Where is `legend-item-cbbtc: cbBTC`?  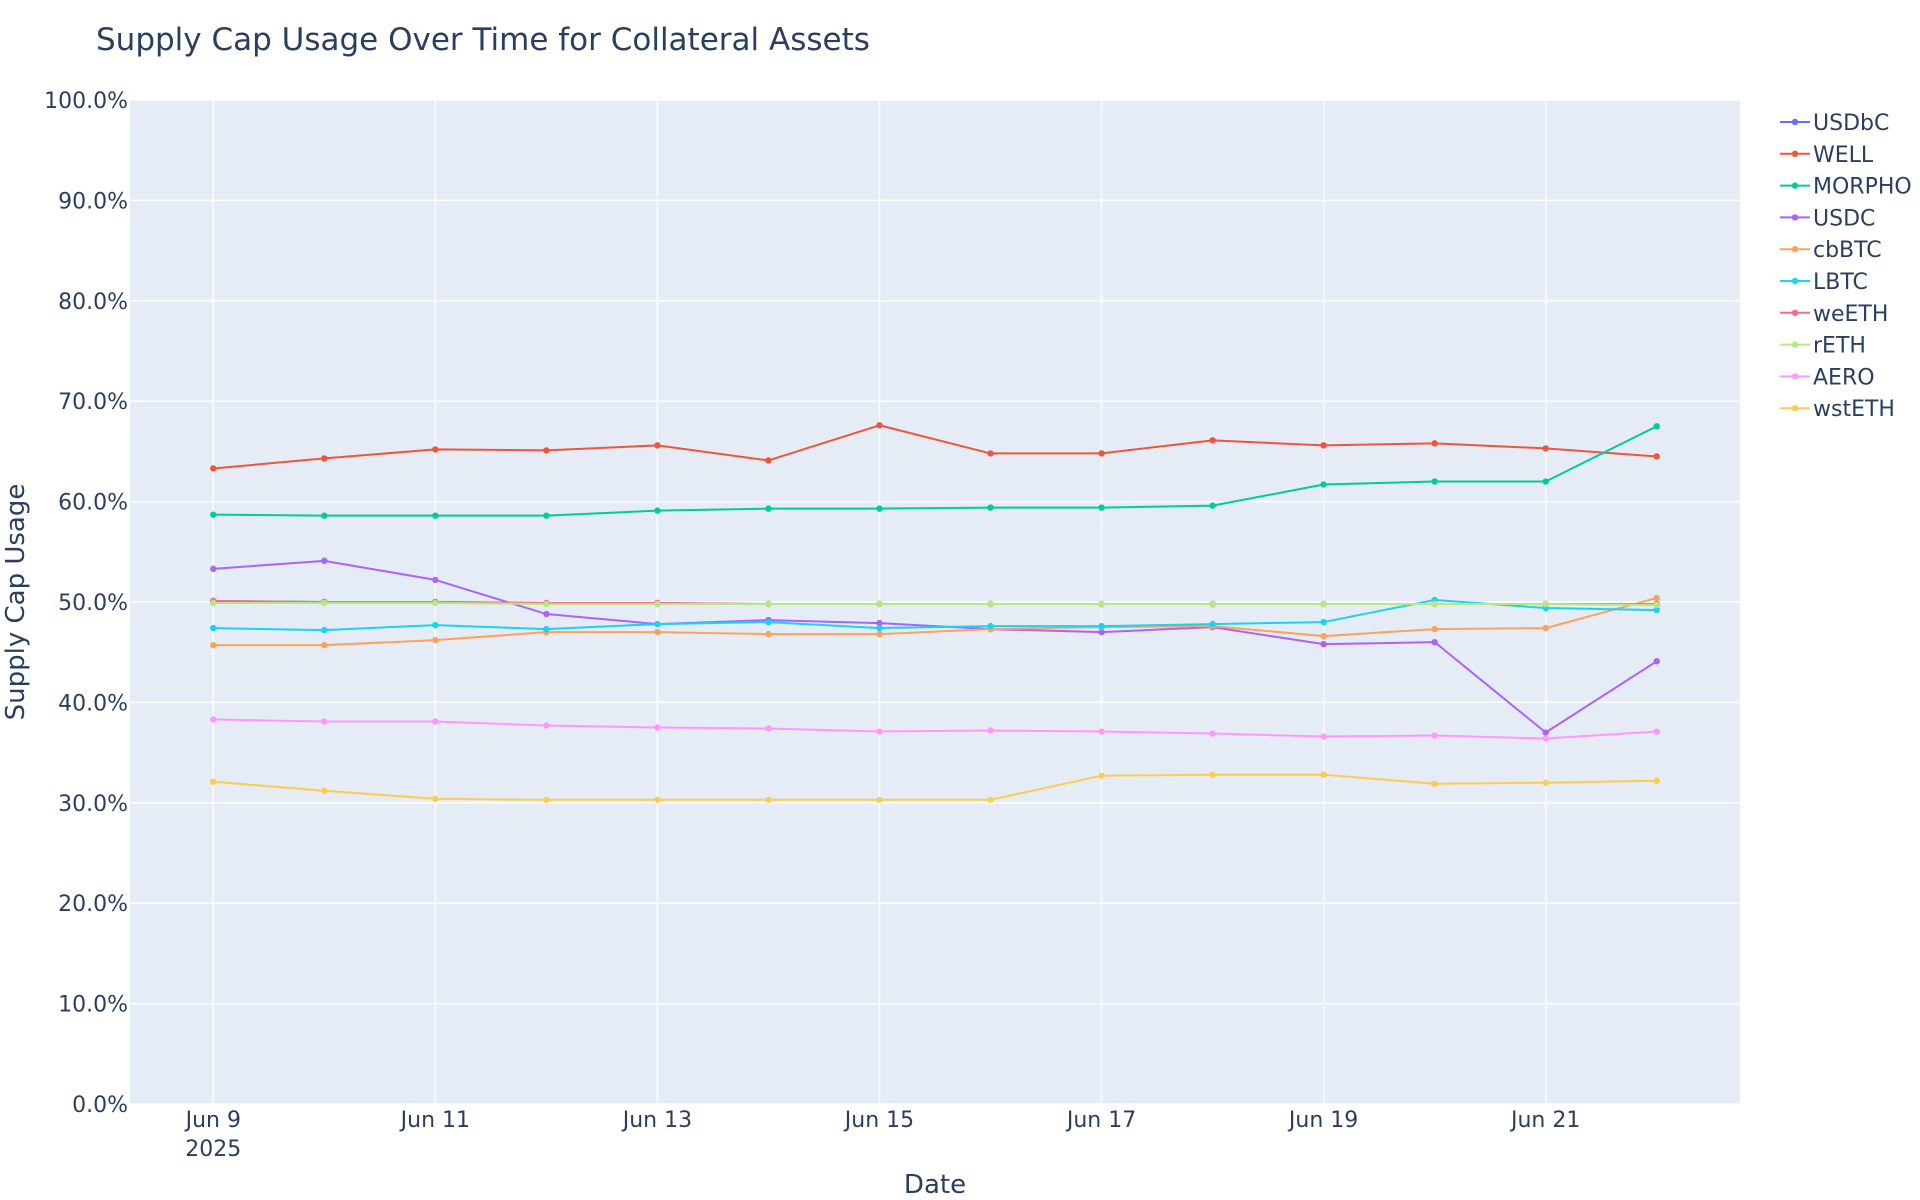
legend-item-cbbtc: cbBTC is located at coordinates (1831, 250).